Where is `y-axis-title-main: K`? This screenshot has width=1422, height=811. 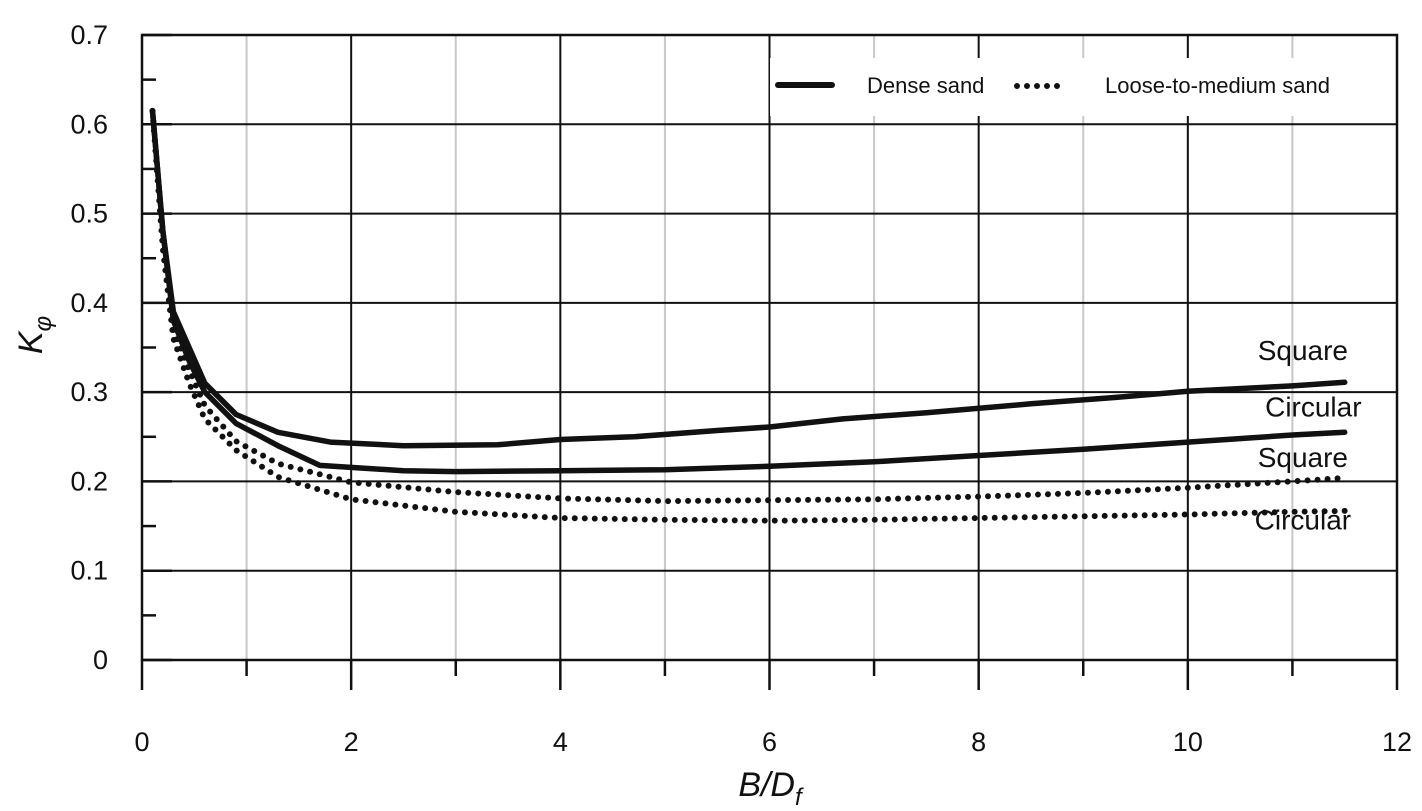
y-axis-title-main: K is located at coordinates (31, 342).